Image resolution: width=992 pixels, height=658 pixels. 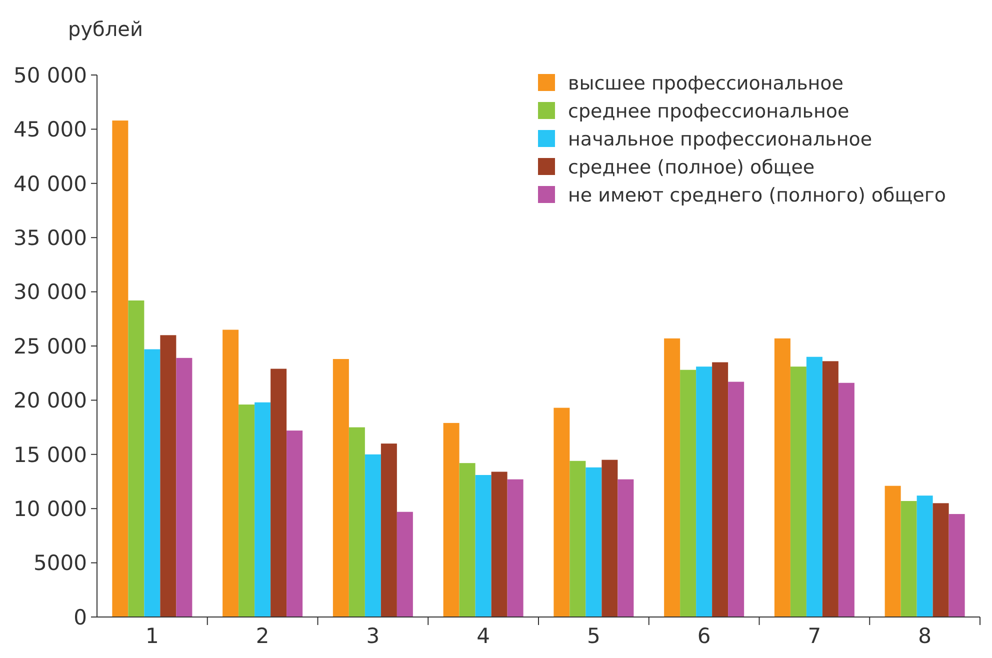 What do you see at coordinates (50, 238) in the screenshot?
I see `y-tick-label: 35 000` at bounding box center [50, 238].